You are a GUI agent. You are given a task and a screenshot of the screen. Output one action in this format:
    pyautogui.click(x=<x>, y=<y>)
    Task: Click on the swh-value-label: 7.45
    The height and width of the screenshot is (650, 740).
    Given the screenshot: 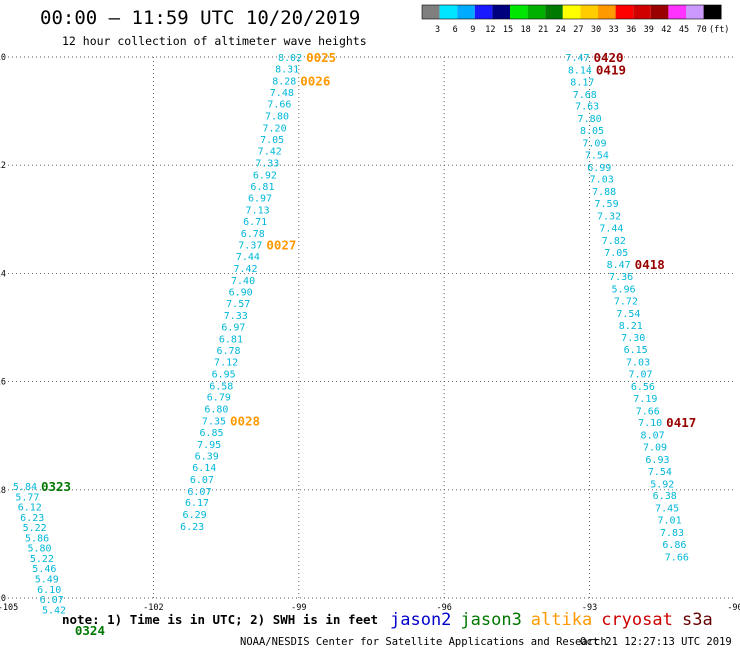 What is the action you would take?
    pyautogui.click(x=667, y=509)
    